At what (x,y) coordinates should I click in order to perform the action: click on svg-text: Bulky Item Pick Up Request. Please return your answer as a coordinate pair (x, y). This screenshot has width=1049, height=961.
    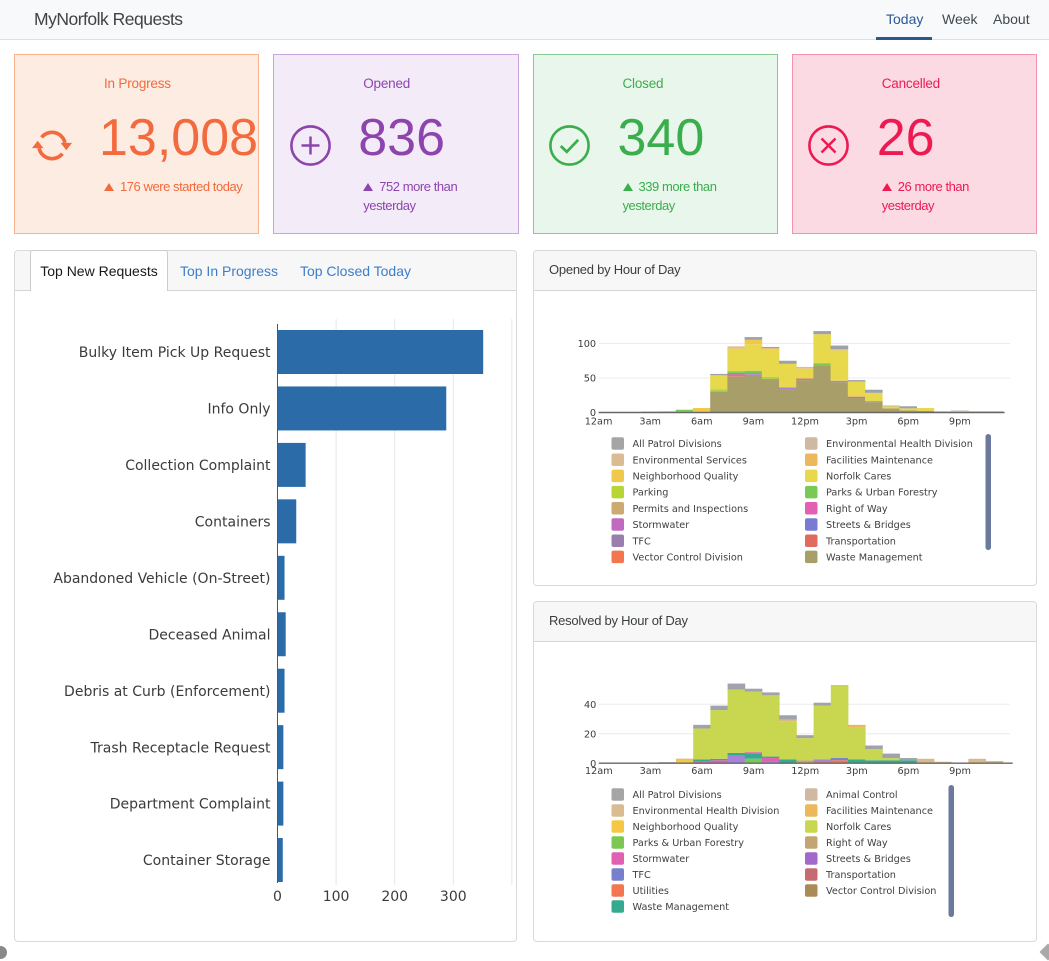
    Looking at the image, I should click on (175, 353).